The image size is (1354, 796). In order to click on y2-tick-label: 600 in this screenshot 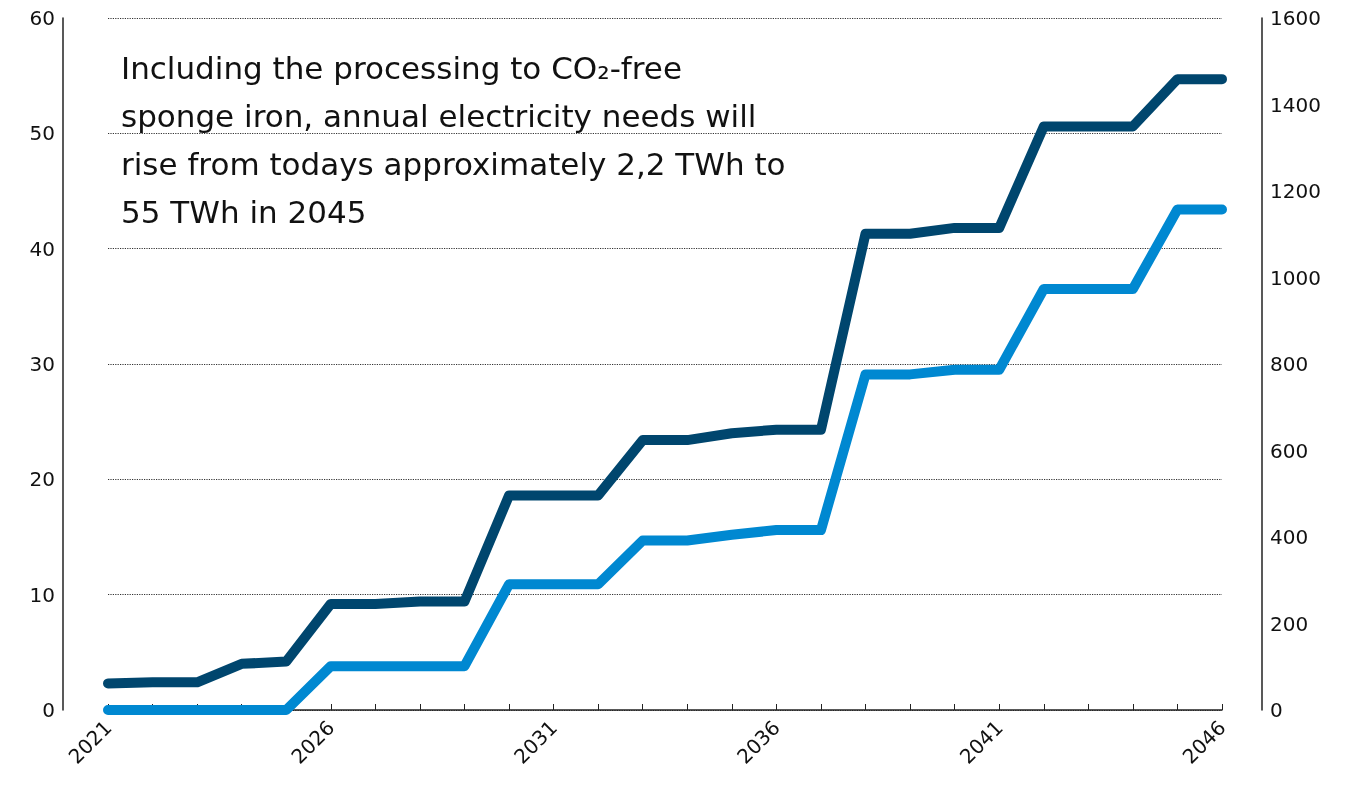, I will do `click(1289, 450)`.